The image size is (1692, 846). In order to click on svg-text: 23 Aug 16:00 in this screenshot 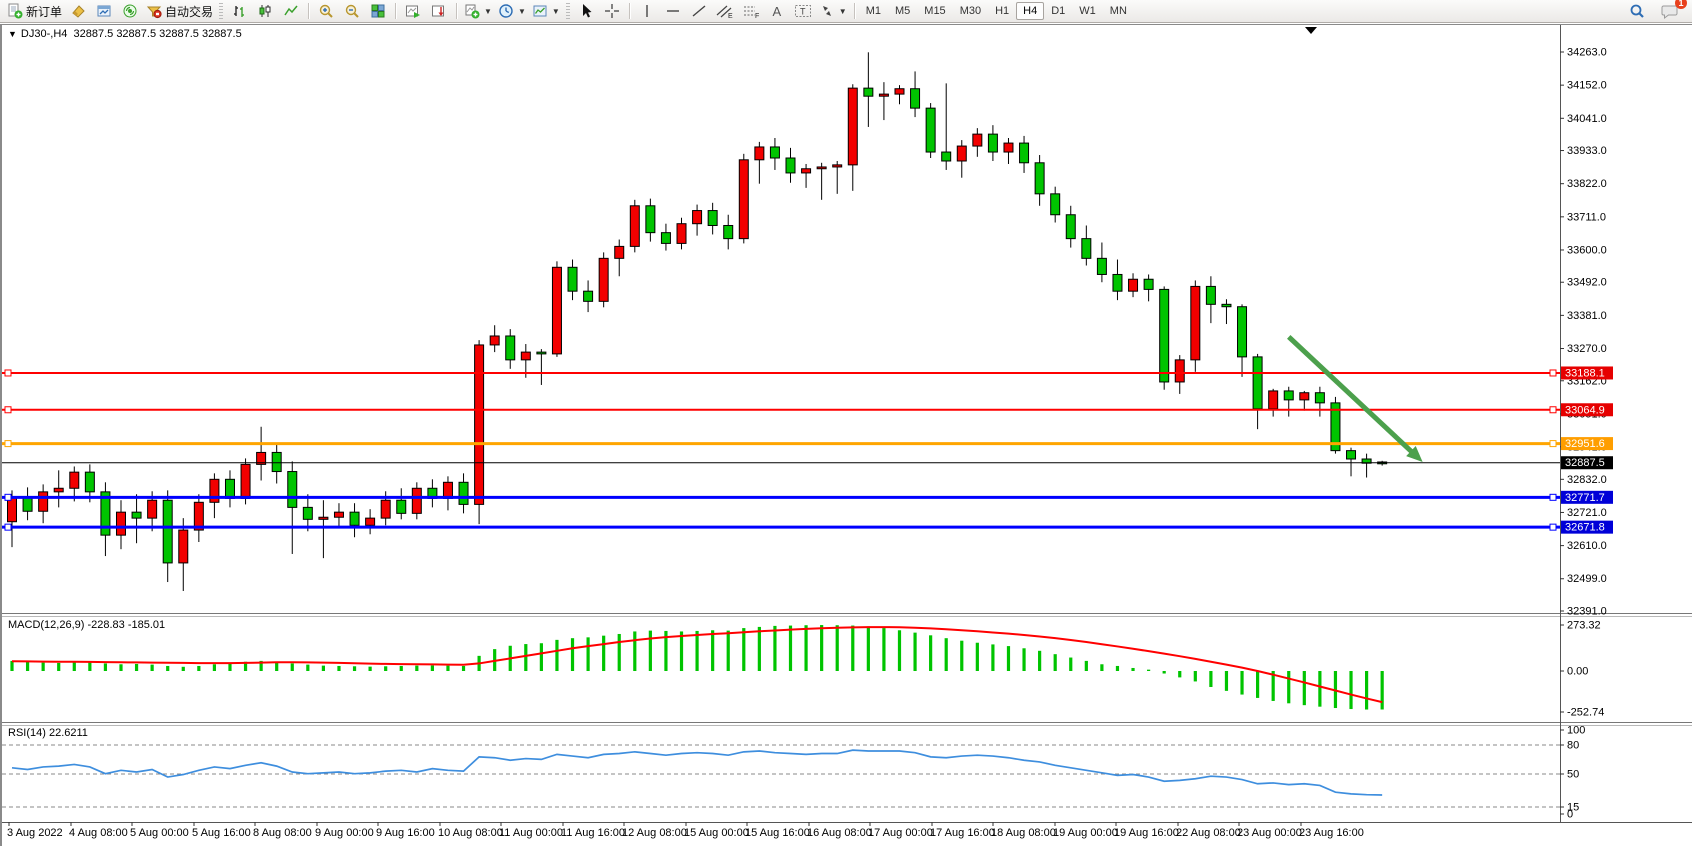, I will do `click(1331, 833)`.